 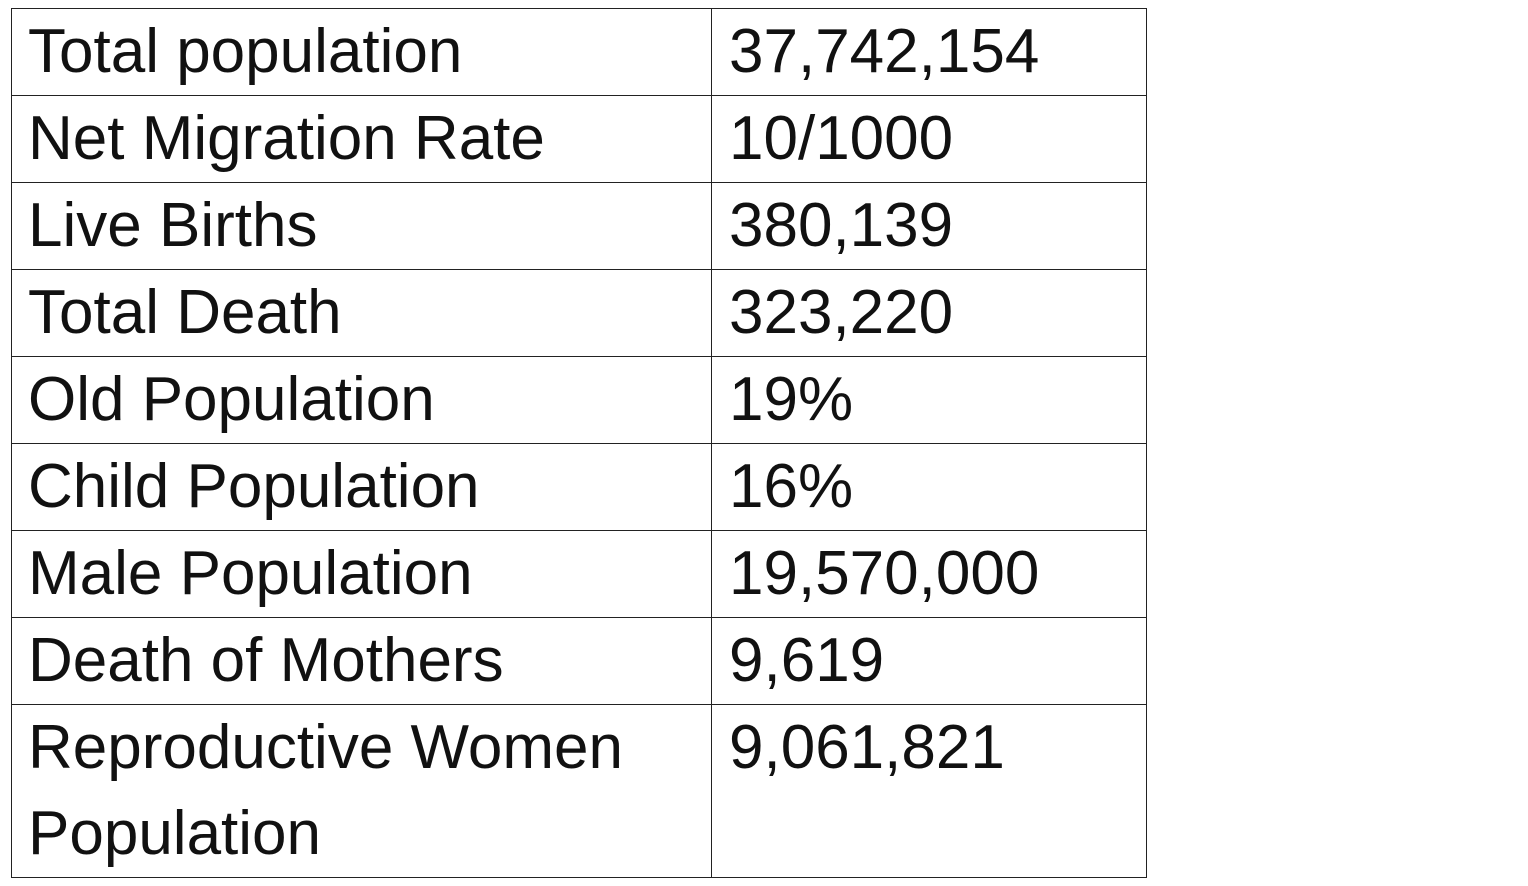 I want to click on row-label: Death of Mothers, so click(x=361, y=661).